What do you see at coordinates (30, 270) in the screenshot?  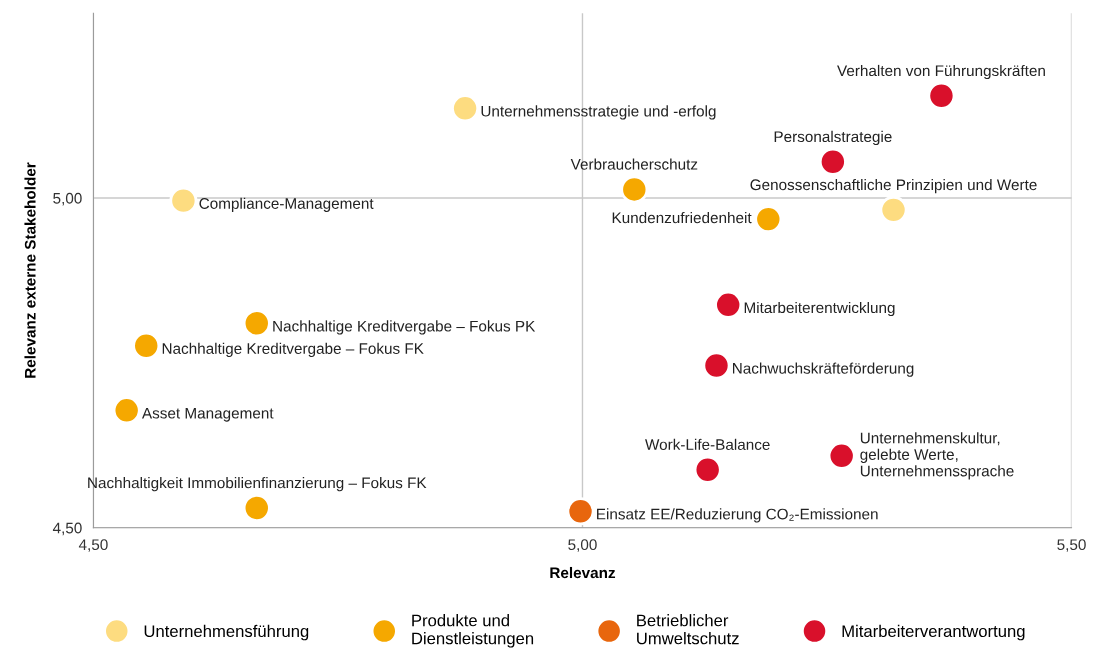 I see `y-axis-title: Relevanz externe Stakeholder` at bounding box center [30, 270].